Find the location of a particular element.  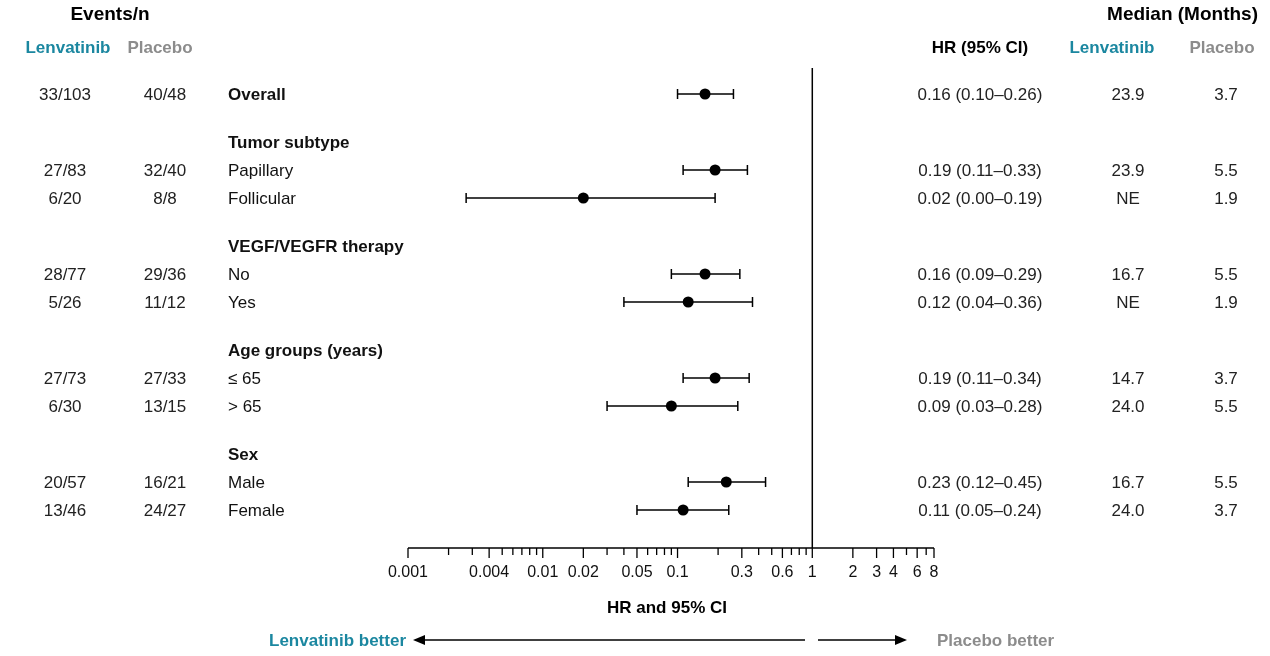

x-tick-label: 0.001 is located at coordinates (408, 571).